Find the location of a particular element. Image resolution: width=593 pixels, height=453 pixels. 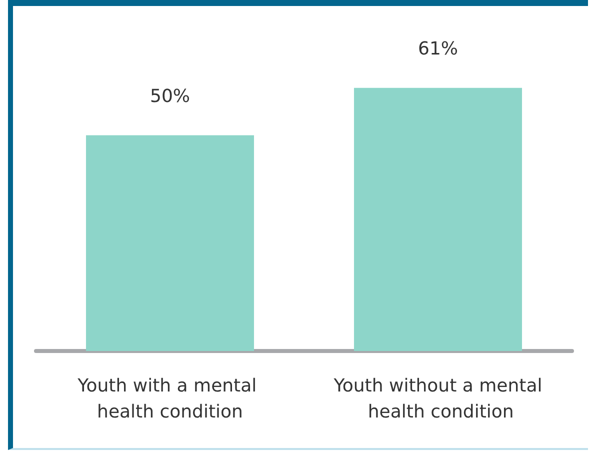

data-label: 61% is located at coordinates (438, 49).